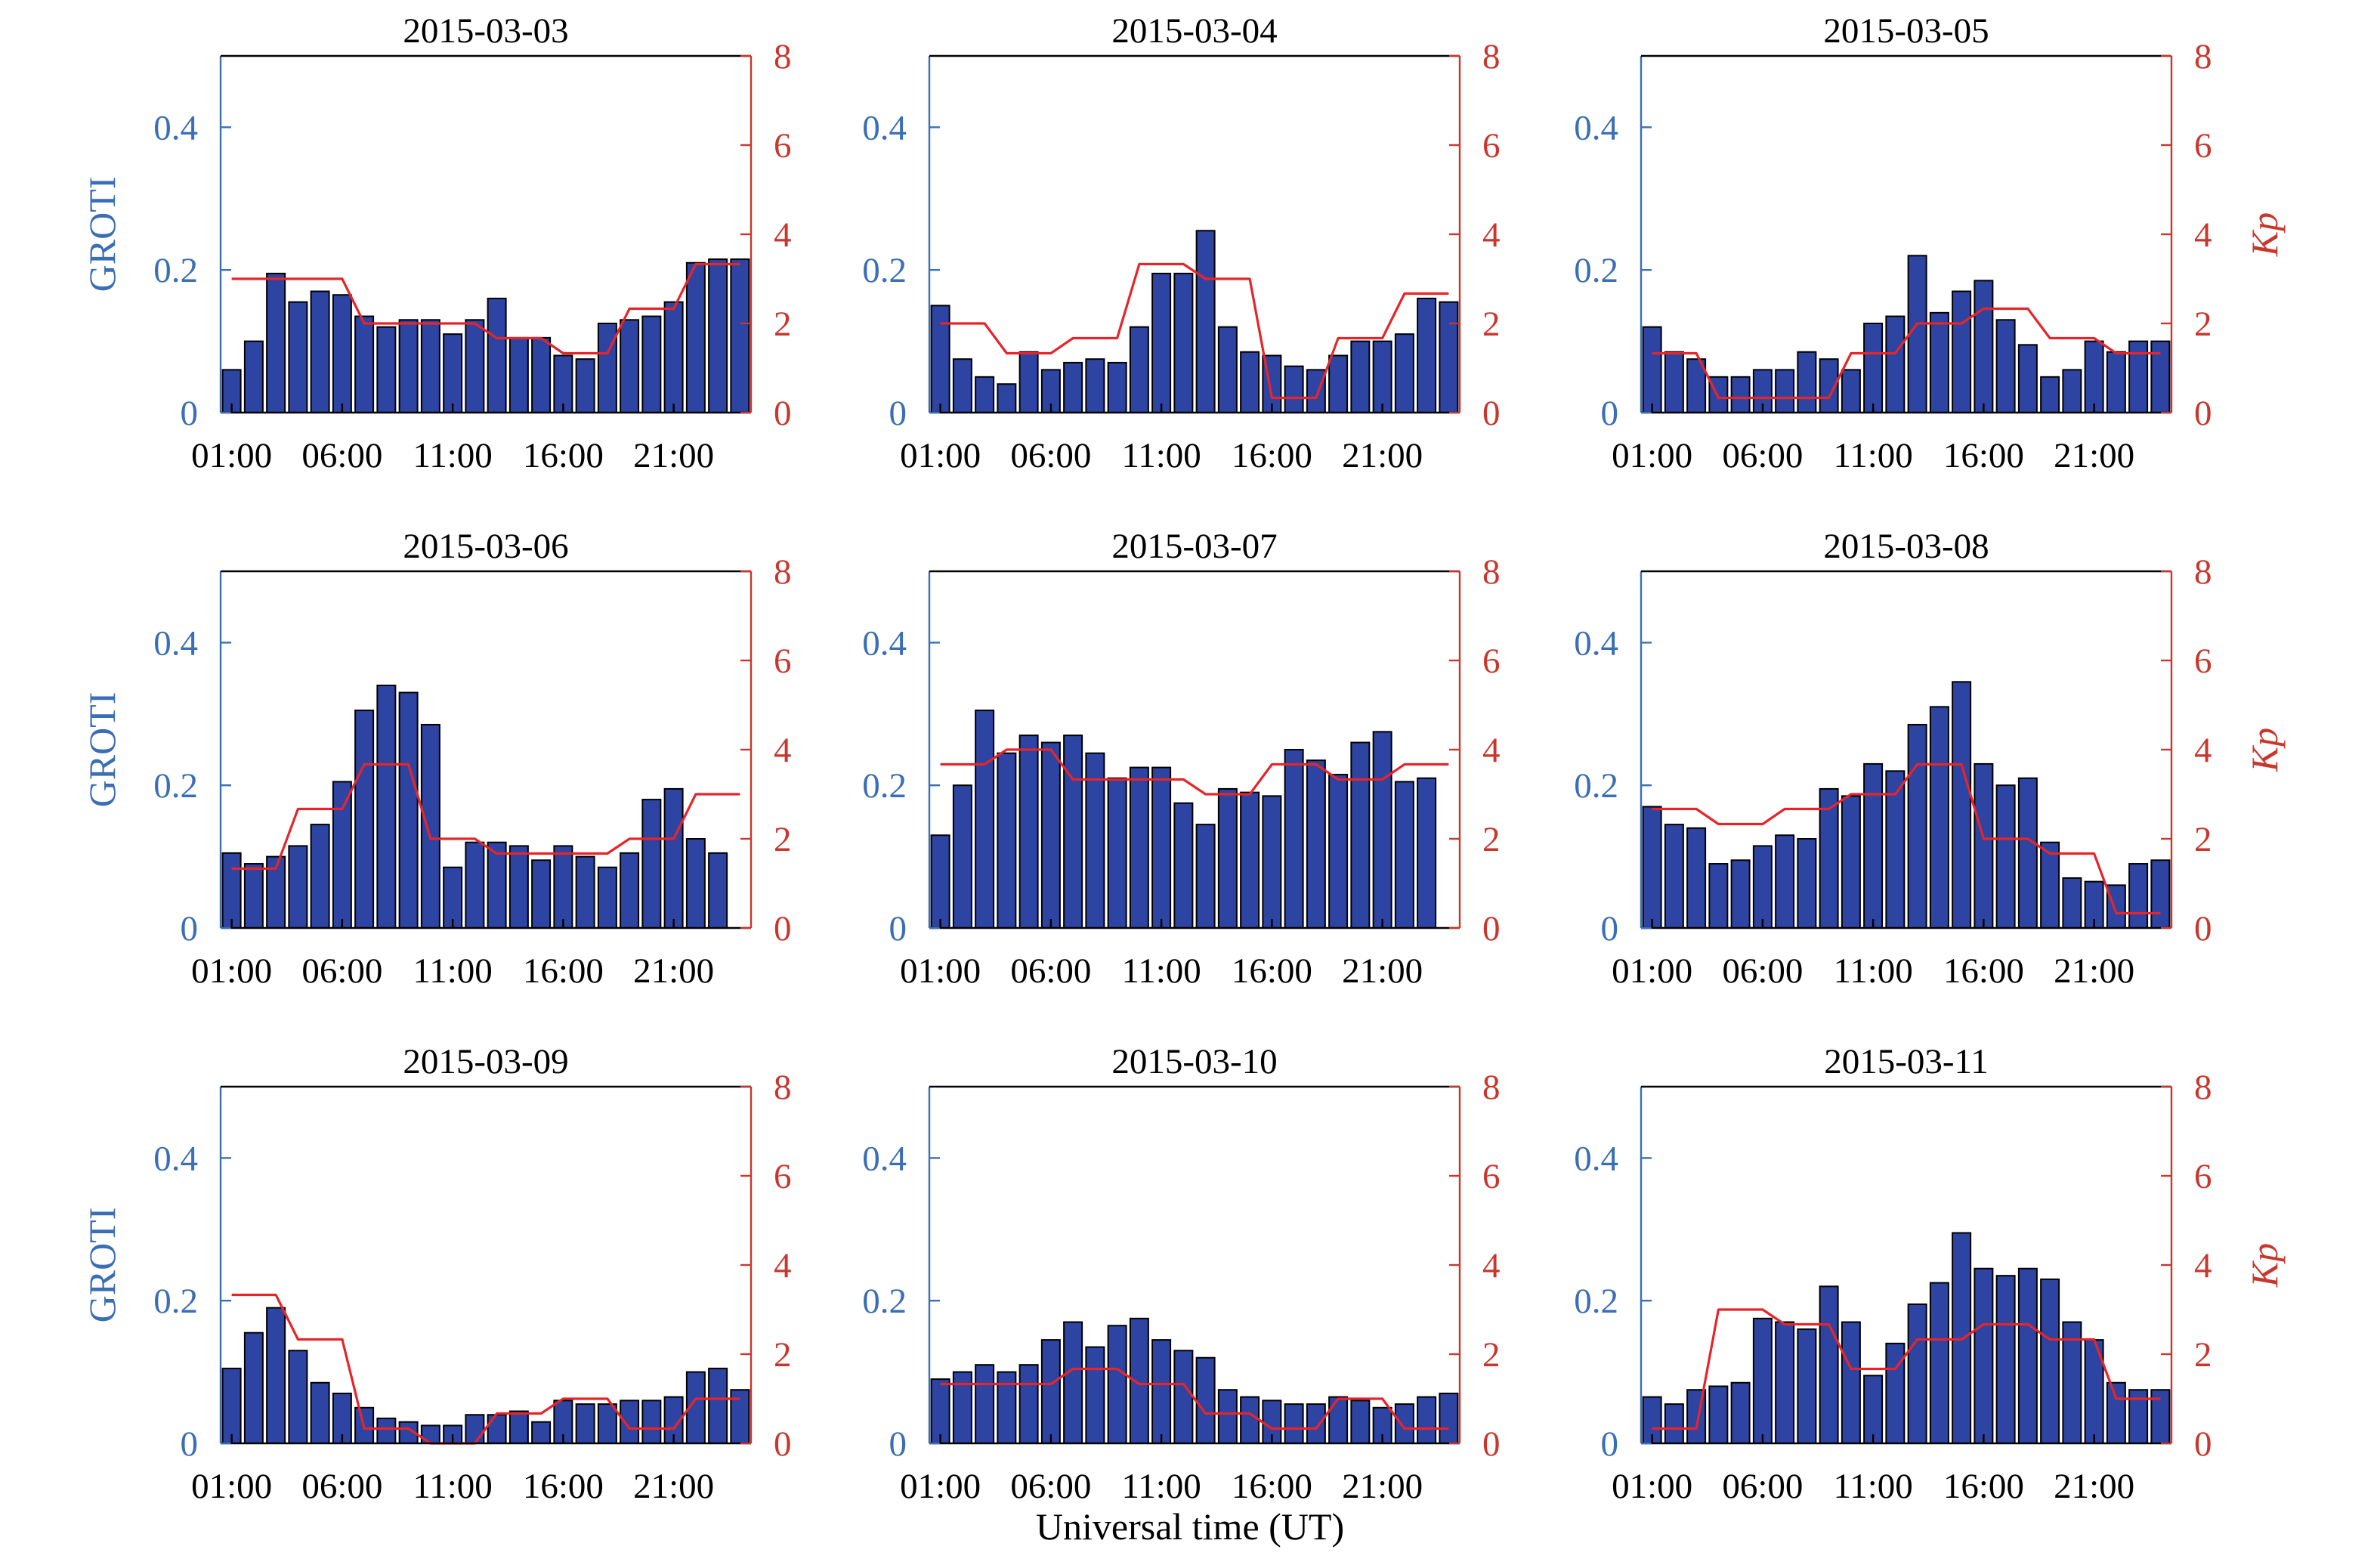 Image resolution: width=2380 pixels, height=1565 pixels. I want to click on panel-title: 2015-03-07, so click(1194, 546).